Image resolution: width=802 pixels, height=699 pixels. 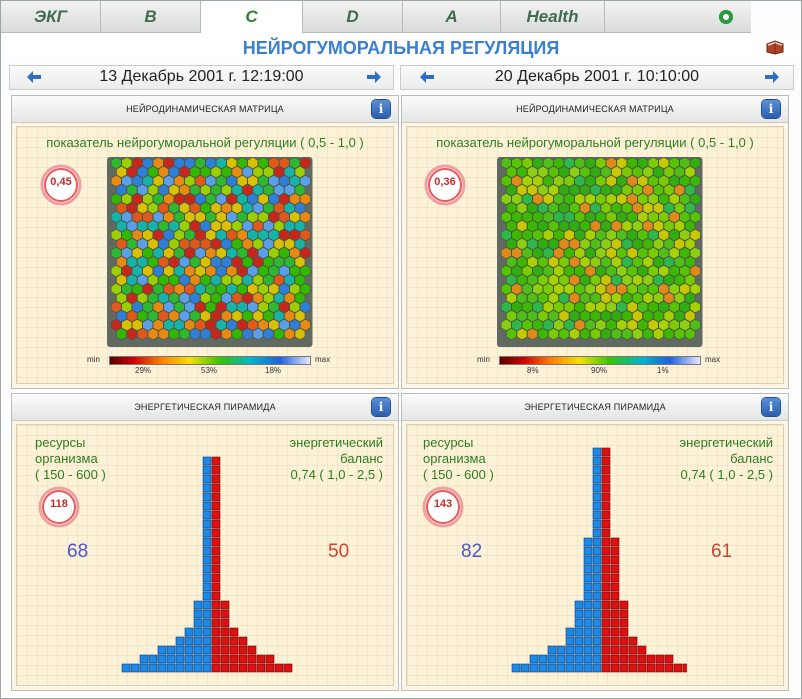 What do you see at coordinates (595, 407) in the screenshot?
I see `panel-header: ЭНЕРГЕТИЧЕСКАЯ ПИРАМИДА i` at bounding box center [595, 407].